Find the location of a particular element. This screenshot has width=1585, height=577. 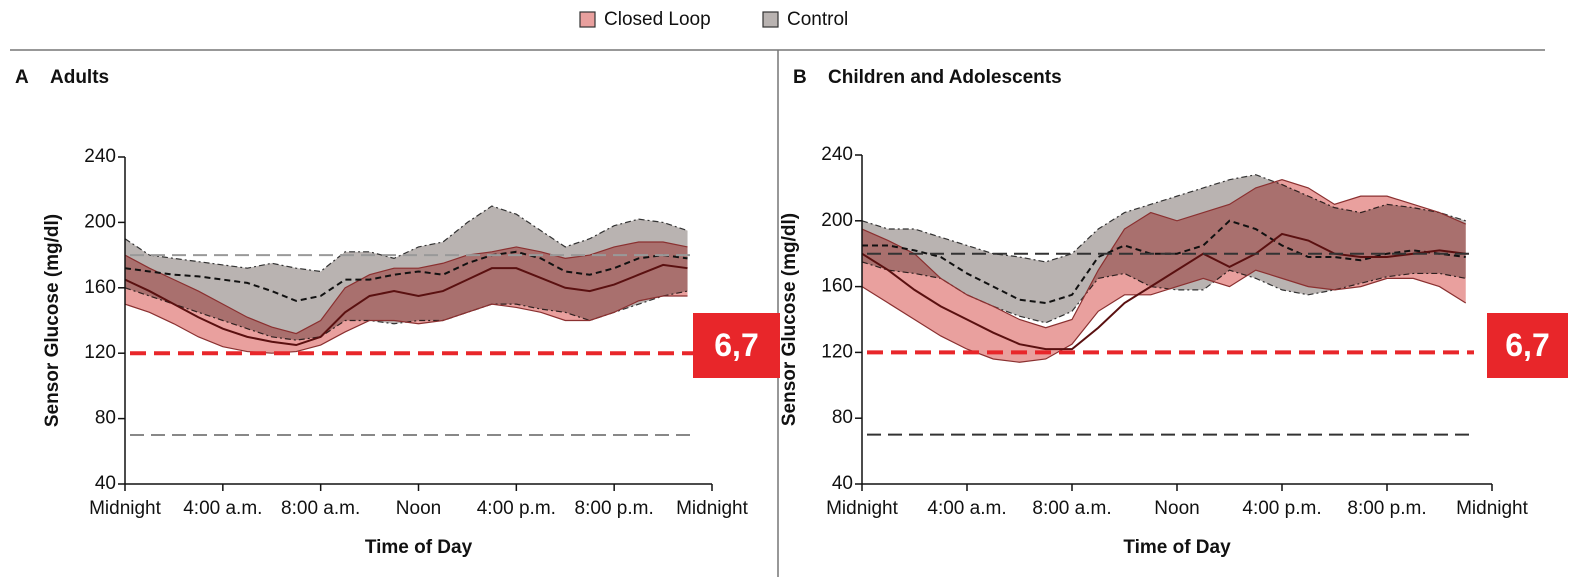

band is located at coordinates (406, 298).